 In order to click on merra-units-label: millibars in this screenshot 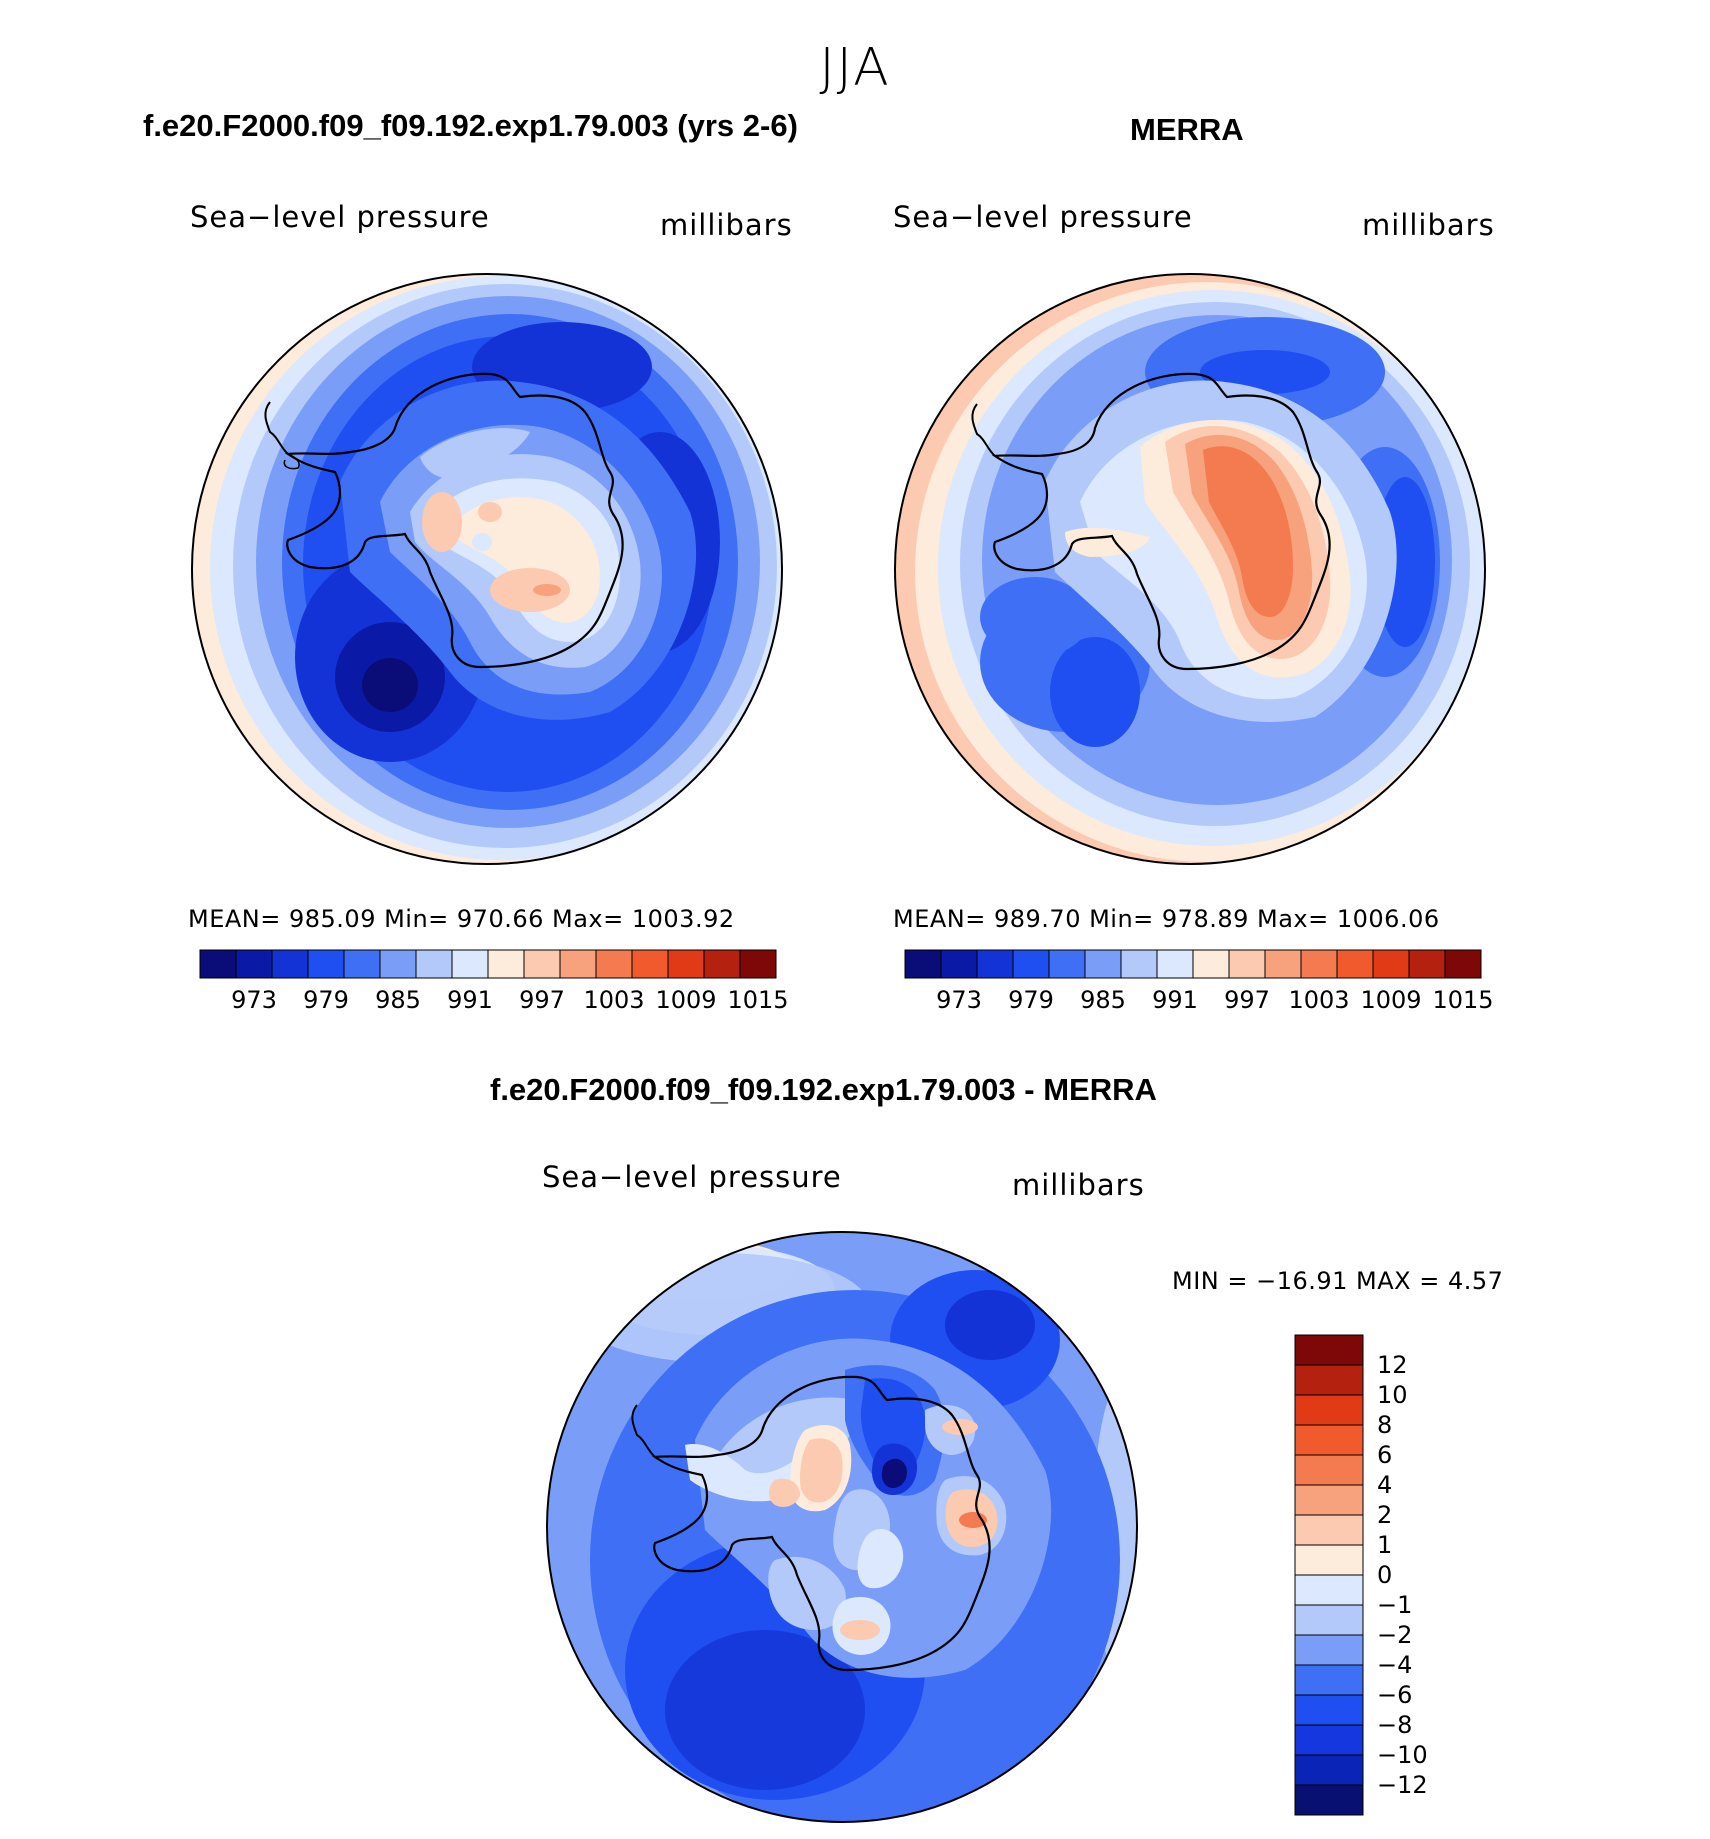, I will do `click(1428, 225)`.